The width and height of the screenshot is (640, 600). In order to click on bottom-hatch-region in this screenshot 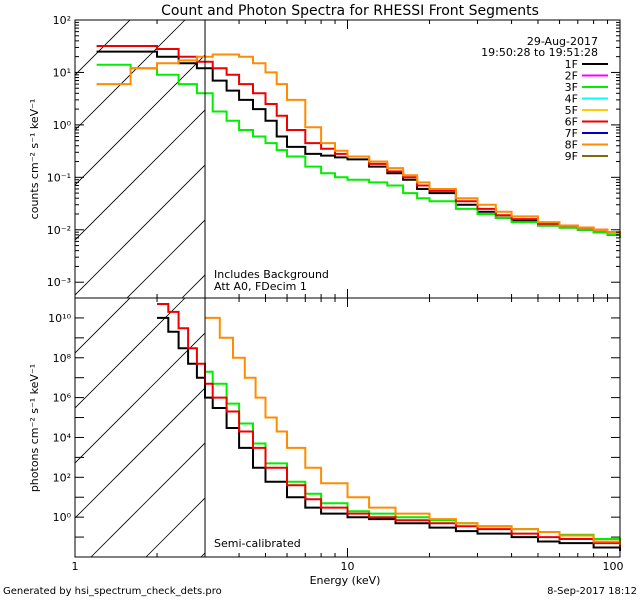, I will do `click(140, 427)`.